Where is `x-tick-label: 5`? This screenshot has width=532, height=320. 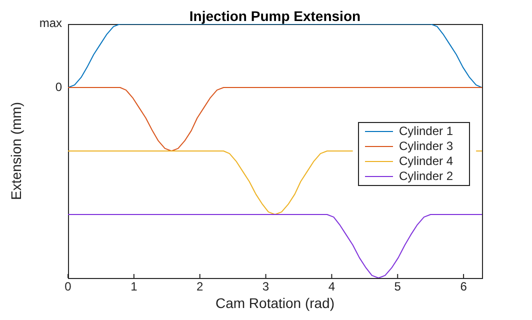 x-tick-label: 5 is located at coordinates (398, 287).